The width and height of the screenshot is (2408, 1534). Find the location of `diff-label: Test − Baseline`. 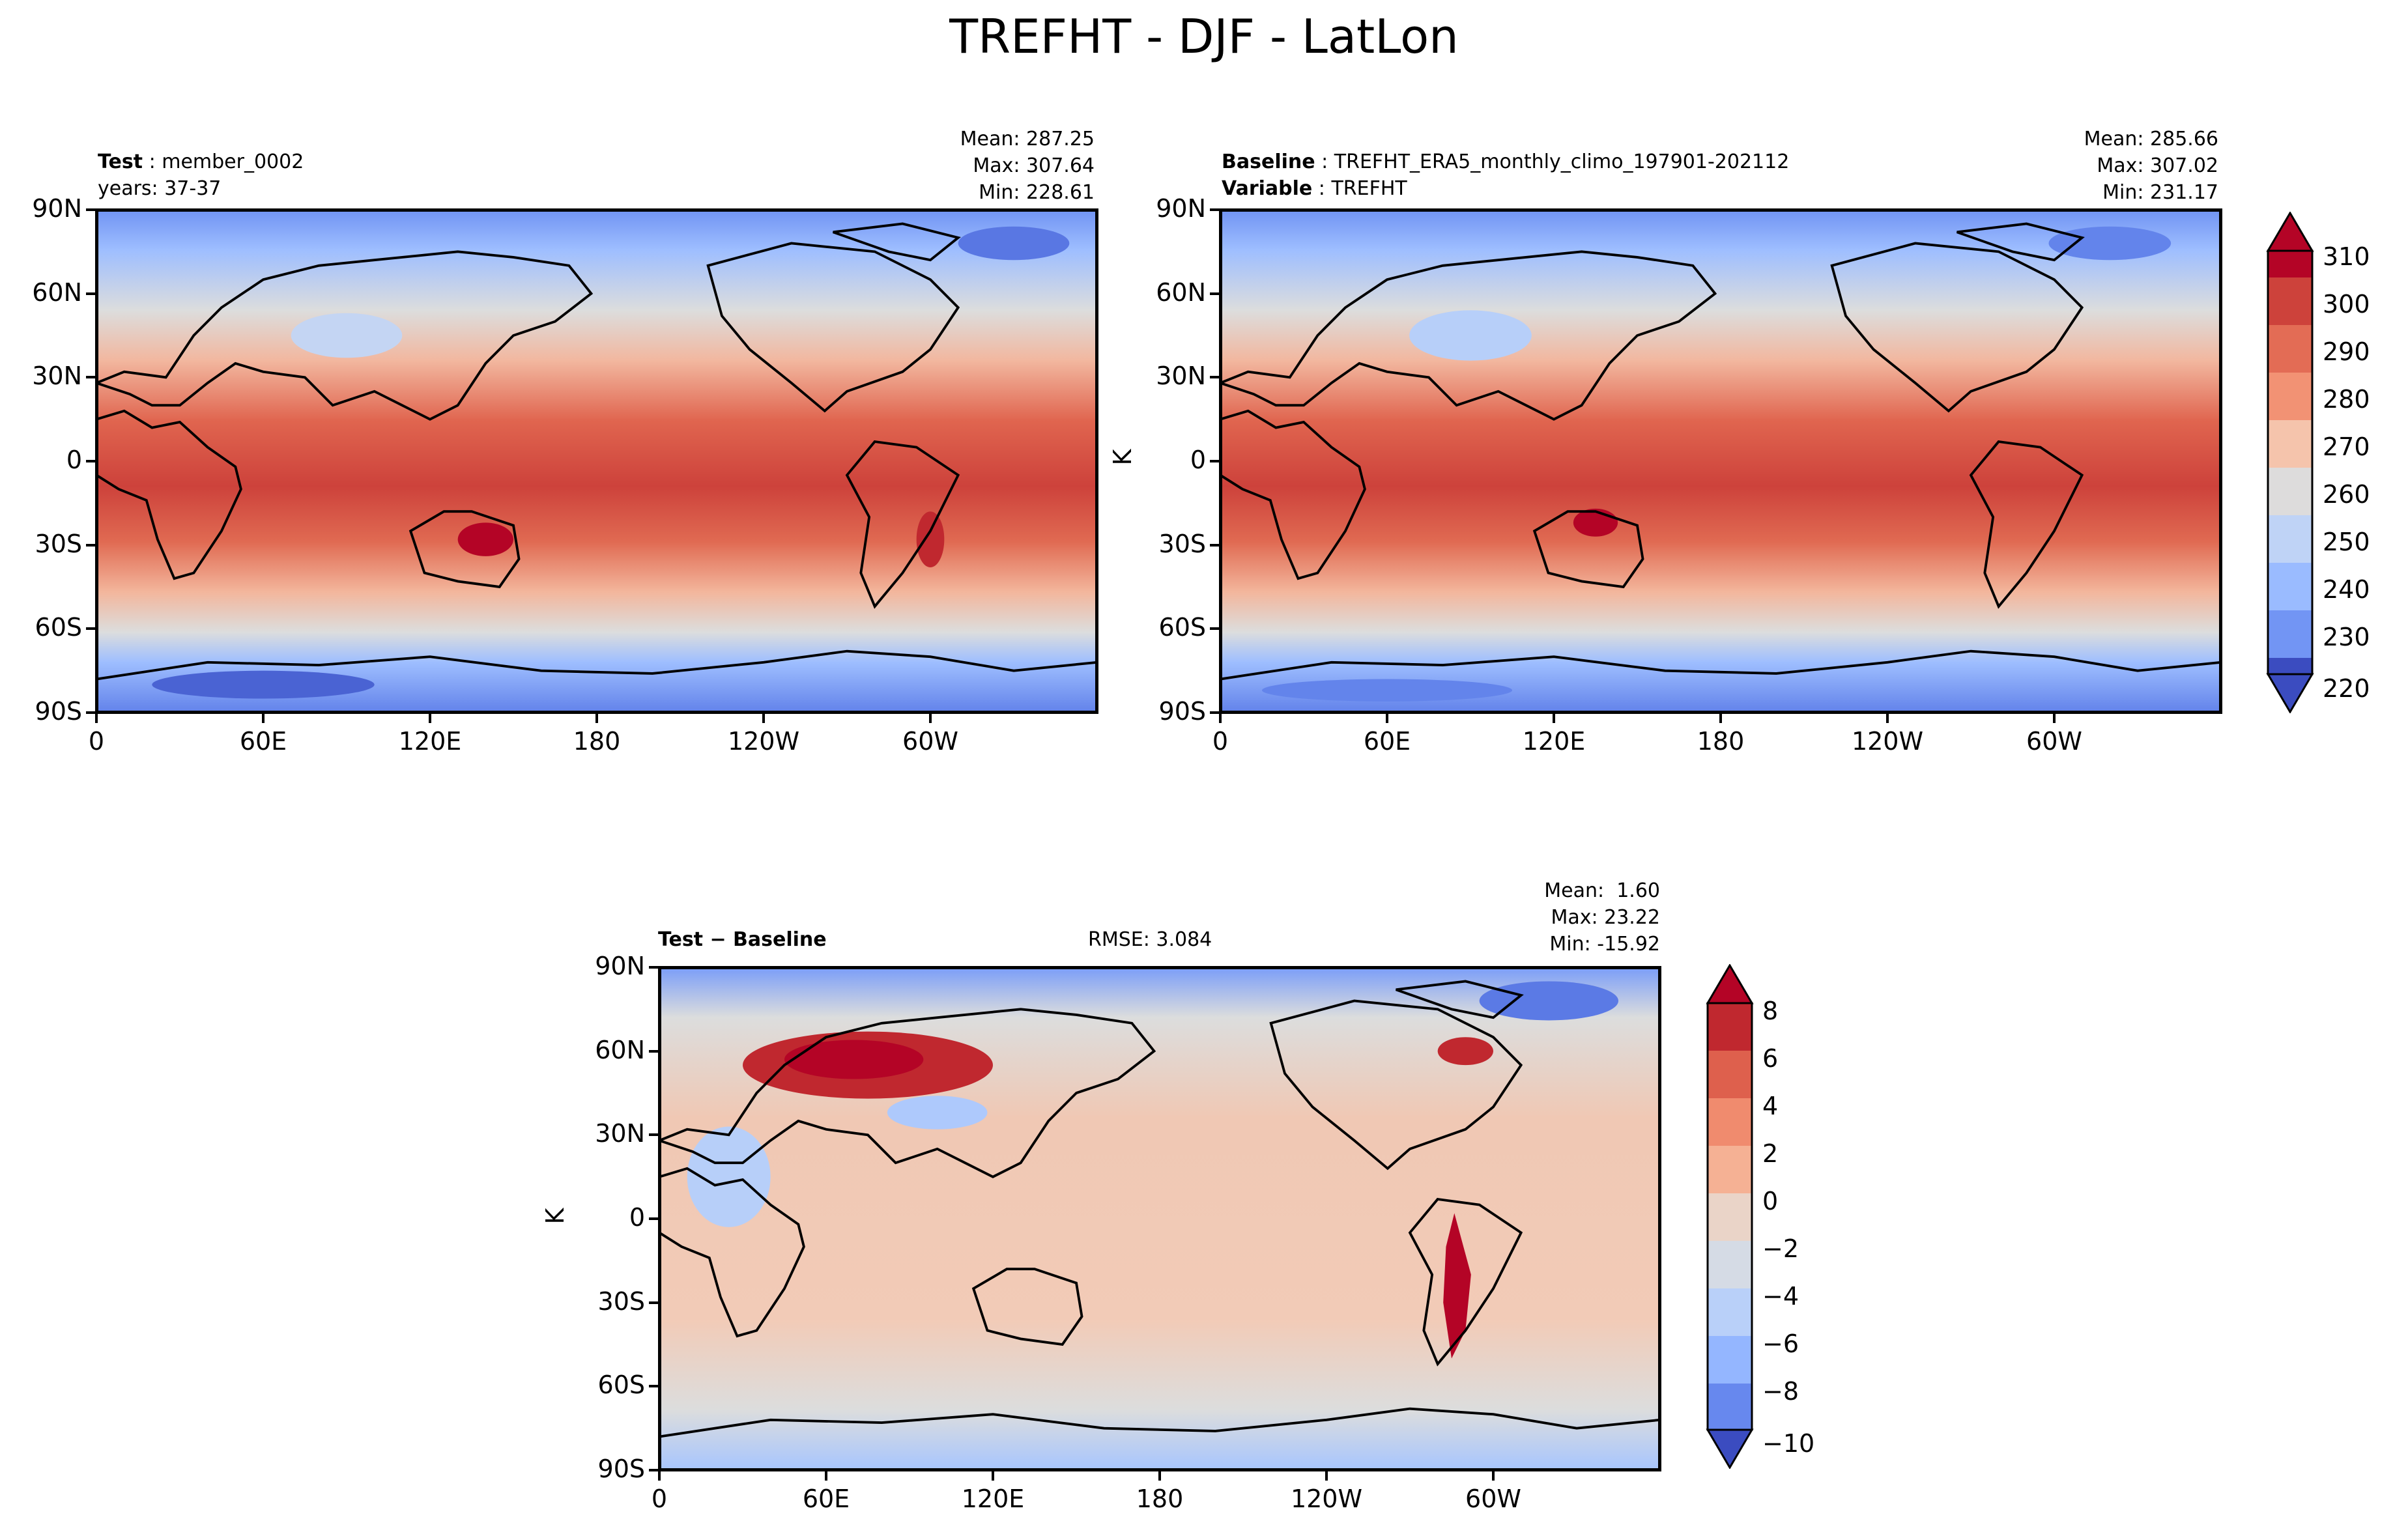

diff-label: Test − Baseline is located at coordinates (742, 939).